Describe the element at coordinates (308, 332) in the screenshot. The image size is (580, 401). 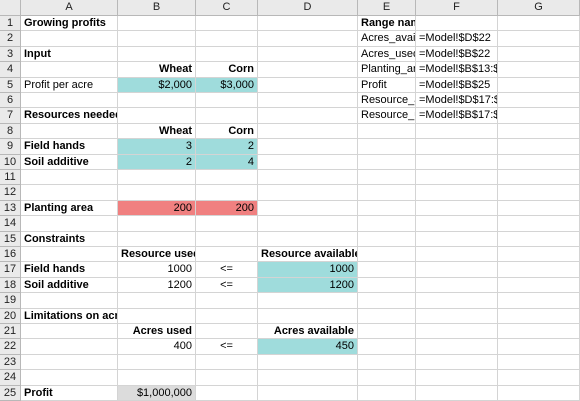
I see `cell-d21: Acres available` at that location.